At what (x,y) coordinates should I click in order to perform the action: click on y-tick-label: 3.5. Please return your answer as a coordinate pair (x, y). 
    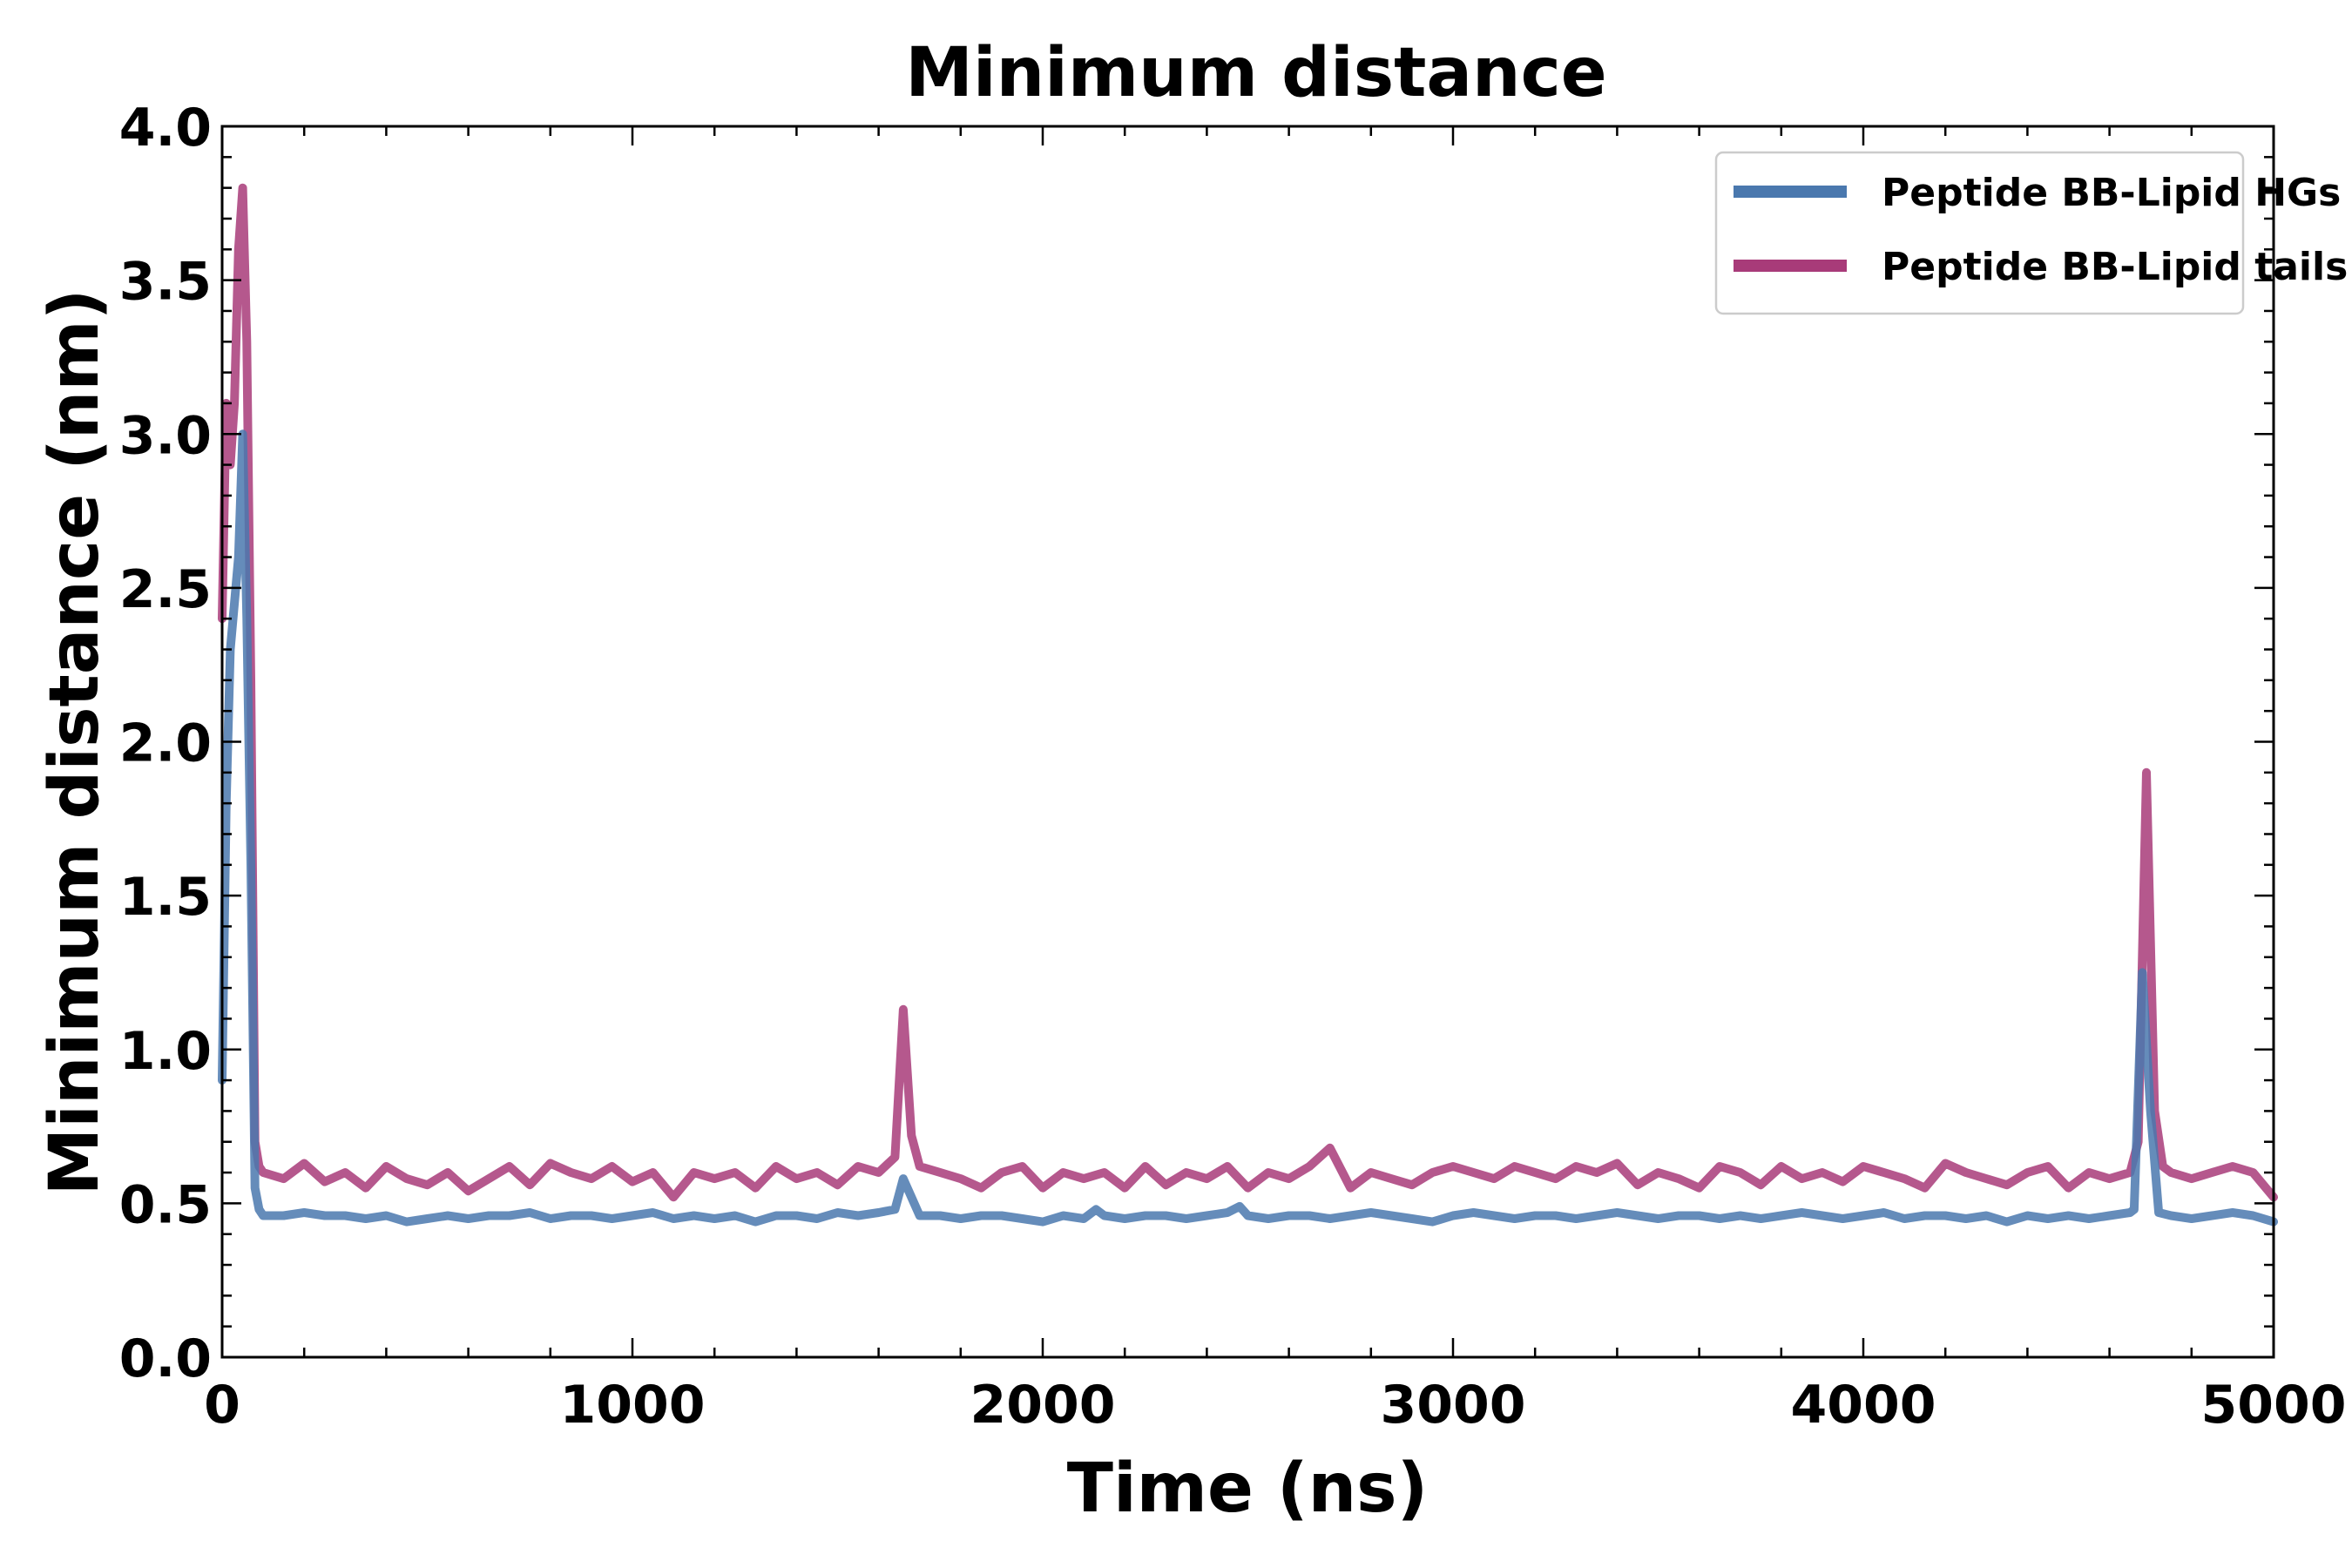
    Looking at the image, I should click on (166, 282).